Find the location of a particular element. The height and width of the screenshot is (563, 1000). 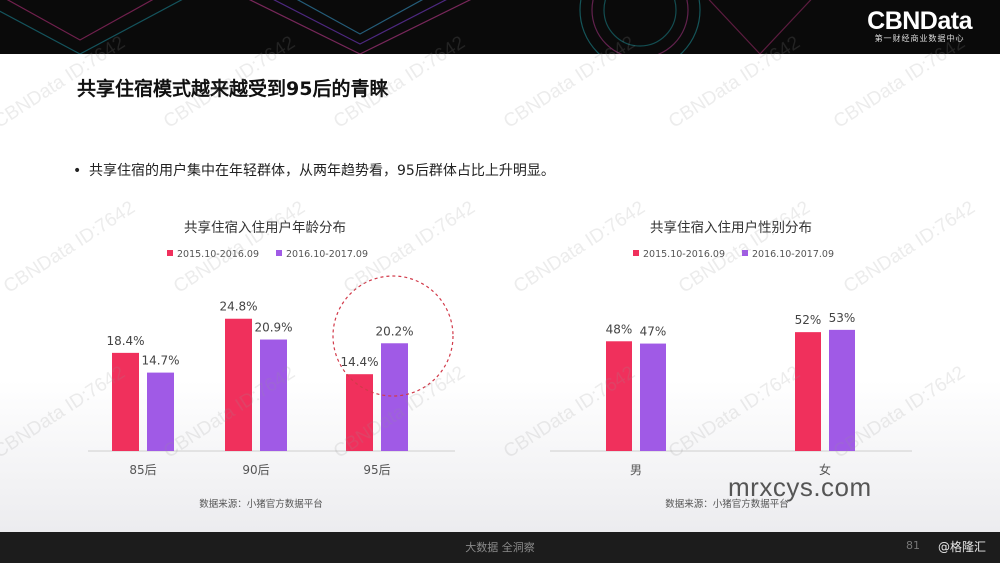

footer-bar: 大数据 全洞察 81 @格隆汇 is located at coordinates (500, 547).